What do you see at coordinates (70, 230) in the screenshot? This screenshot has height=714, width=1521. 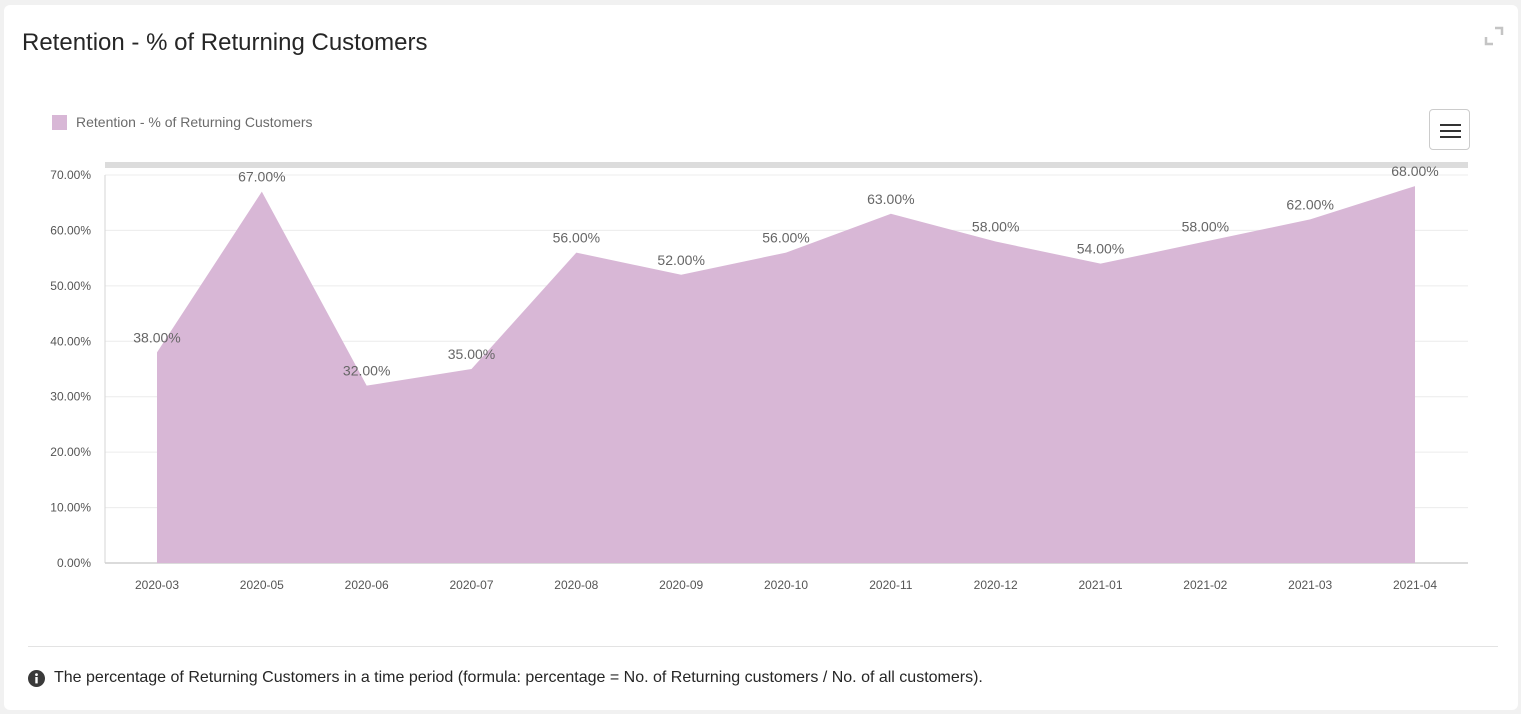 I see `y-tick-label: 60.00%` at bounding box center [70, 230].